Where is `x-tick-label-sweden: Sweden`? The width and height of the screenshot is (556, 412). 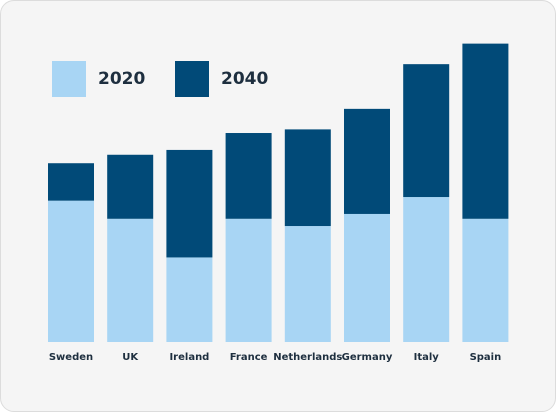
x-tick-label-sweden: Sweden is located at coordinates (71, 357).